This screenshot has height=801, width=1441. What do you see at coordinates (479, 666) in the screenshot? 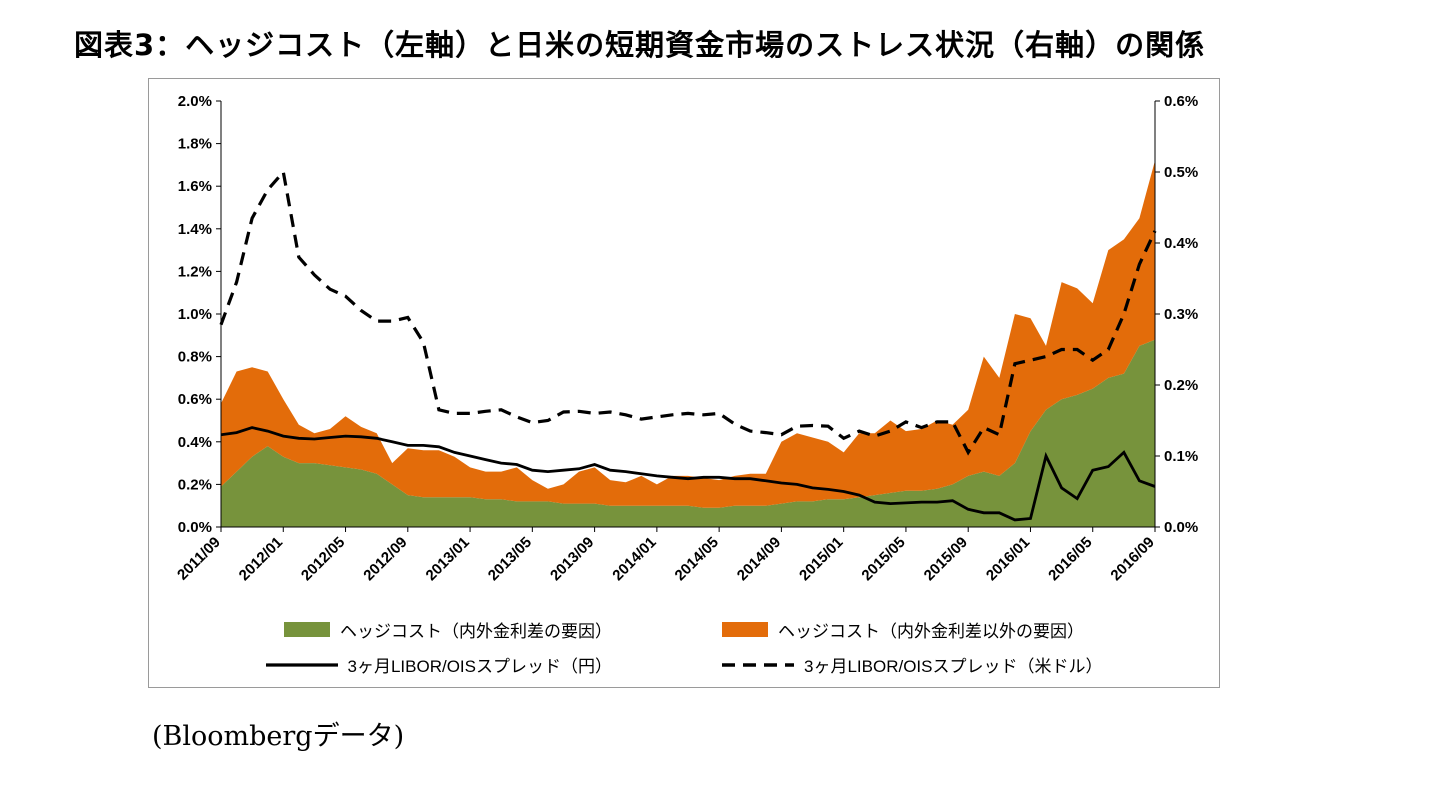
I see `legend-label-jpy-libor-ois: 3ヶ月LIBOR/OISスプレッド（円）` at bounding box center [479, 666].